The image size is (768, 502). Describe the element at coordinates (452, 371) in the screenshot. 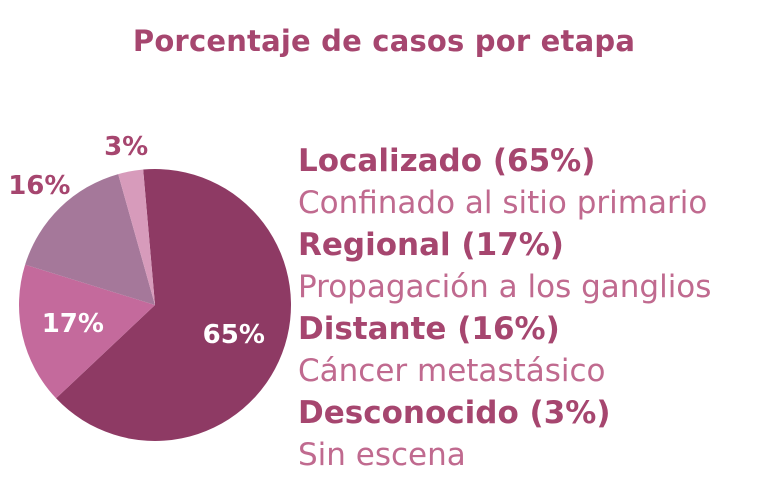

I see `legend-description-distante: Cáncer metastásico` at that location.